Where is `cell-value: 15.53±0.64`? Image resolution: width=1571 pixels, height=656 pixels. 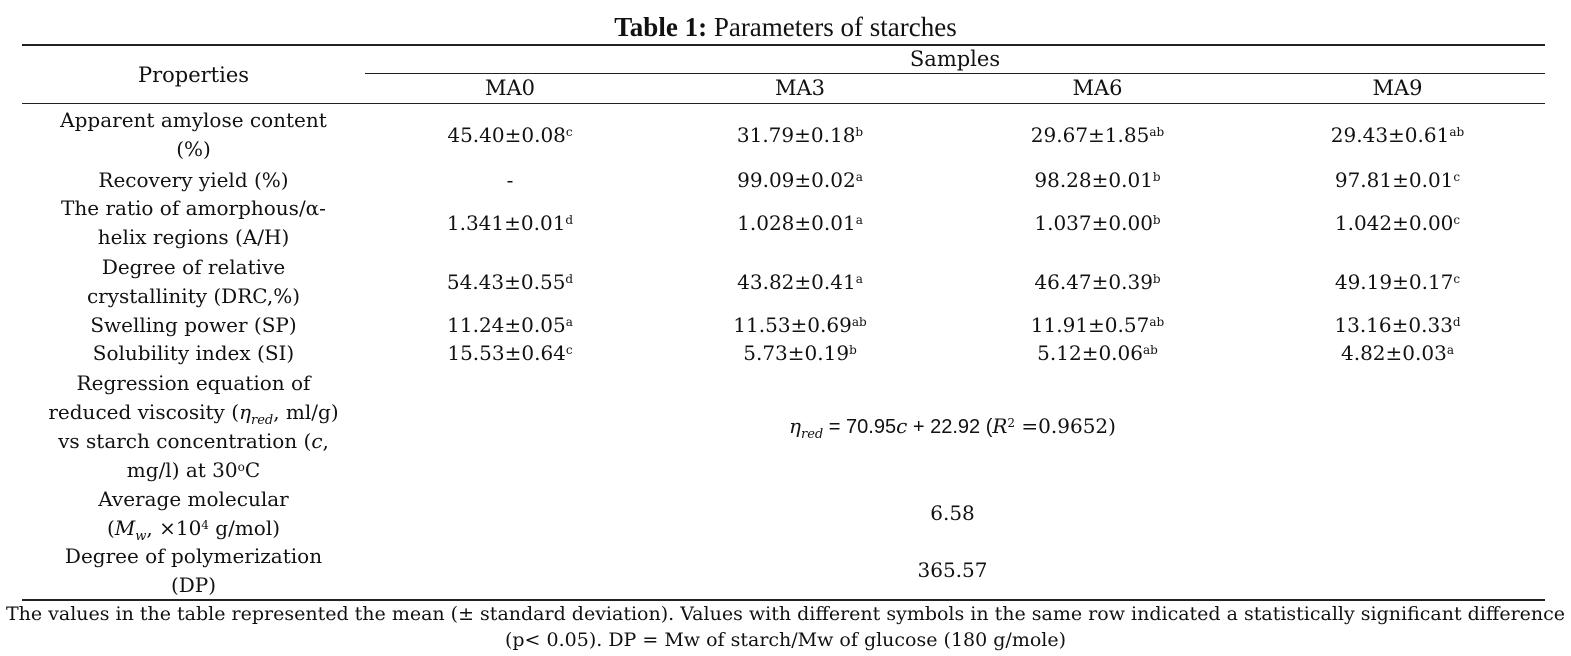
cell-value: 15.53±0.64 is located at coordinates (506, 353).